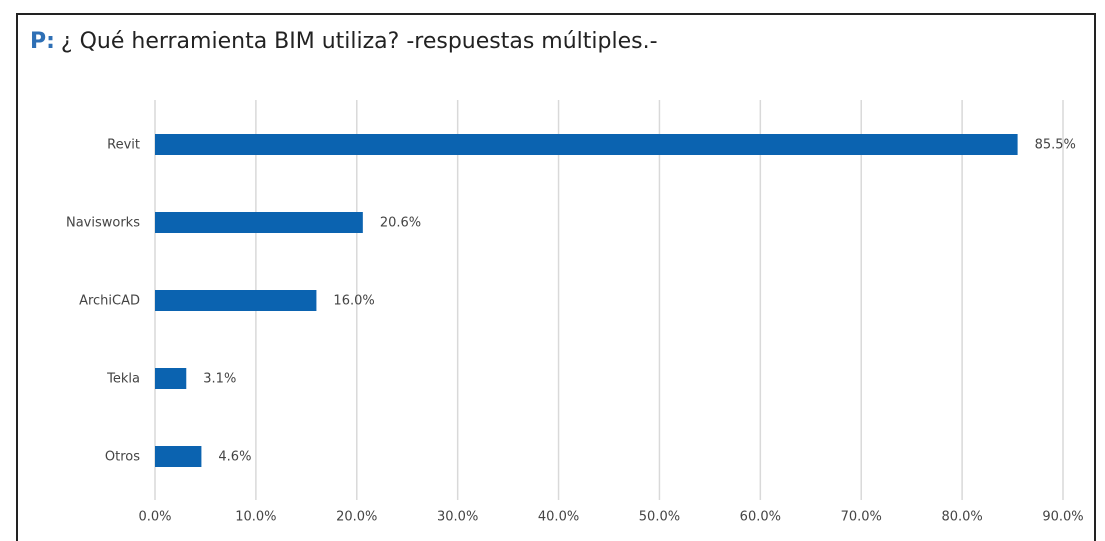 The image size is (1105, 541). I want to click on x-tick-label: 40.0%, so click(558, 517).